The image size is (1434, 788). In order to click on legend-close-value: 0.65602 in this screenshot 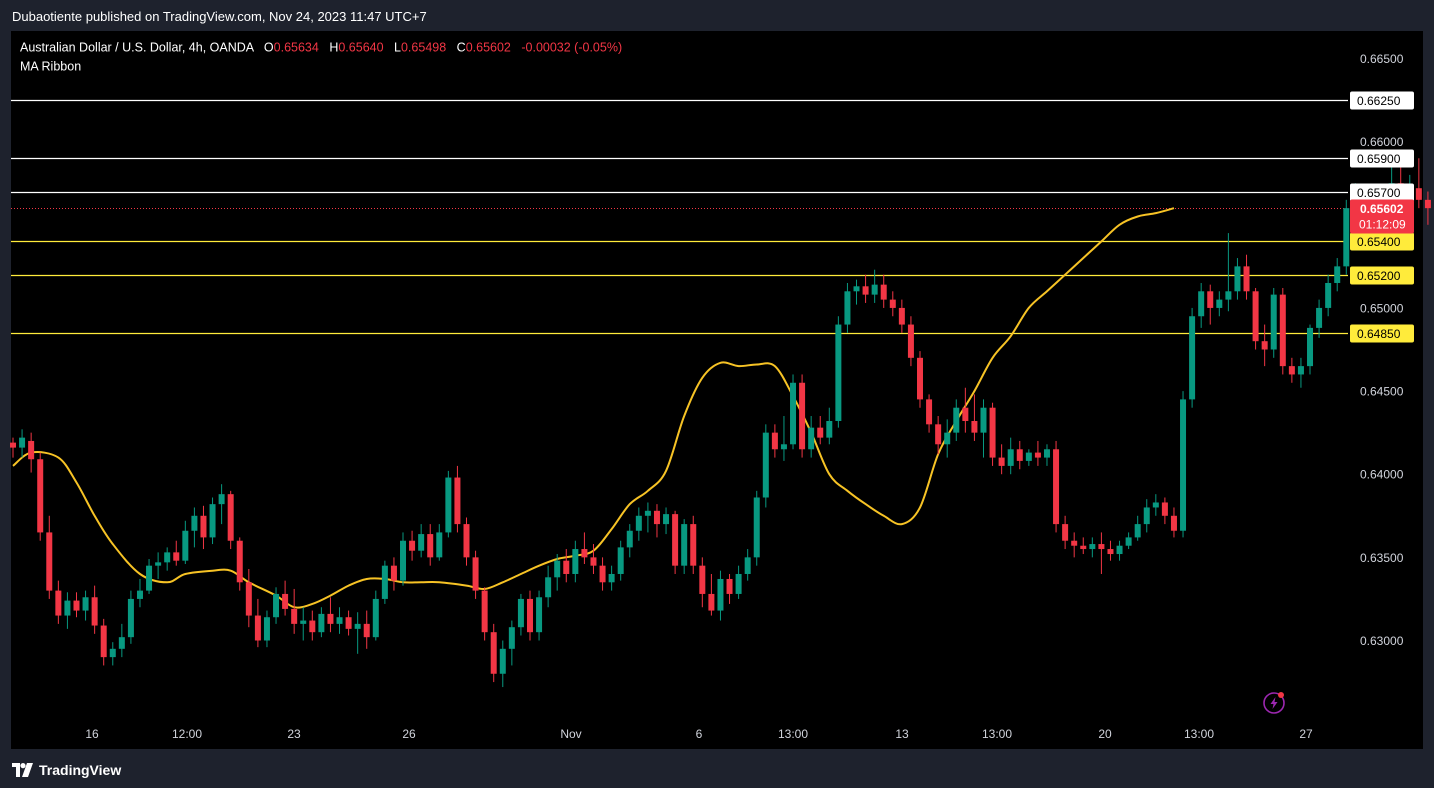, I will do `click(488, 48)`.